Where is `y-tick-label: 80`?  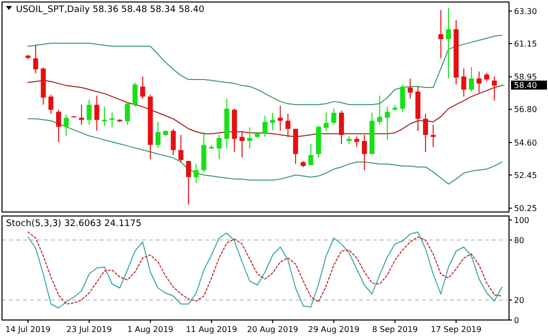 y-tick-label: 80 is located at coordinates (519, 240).